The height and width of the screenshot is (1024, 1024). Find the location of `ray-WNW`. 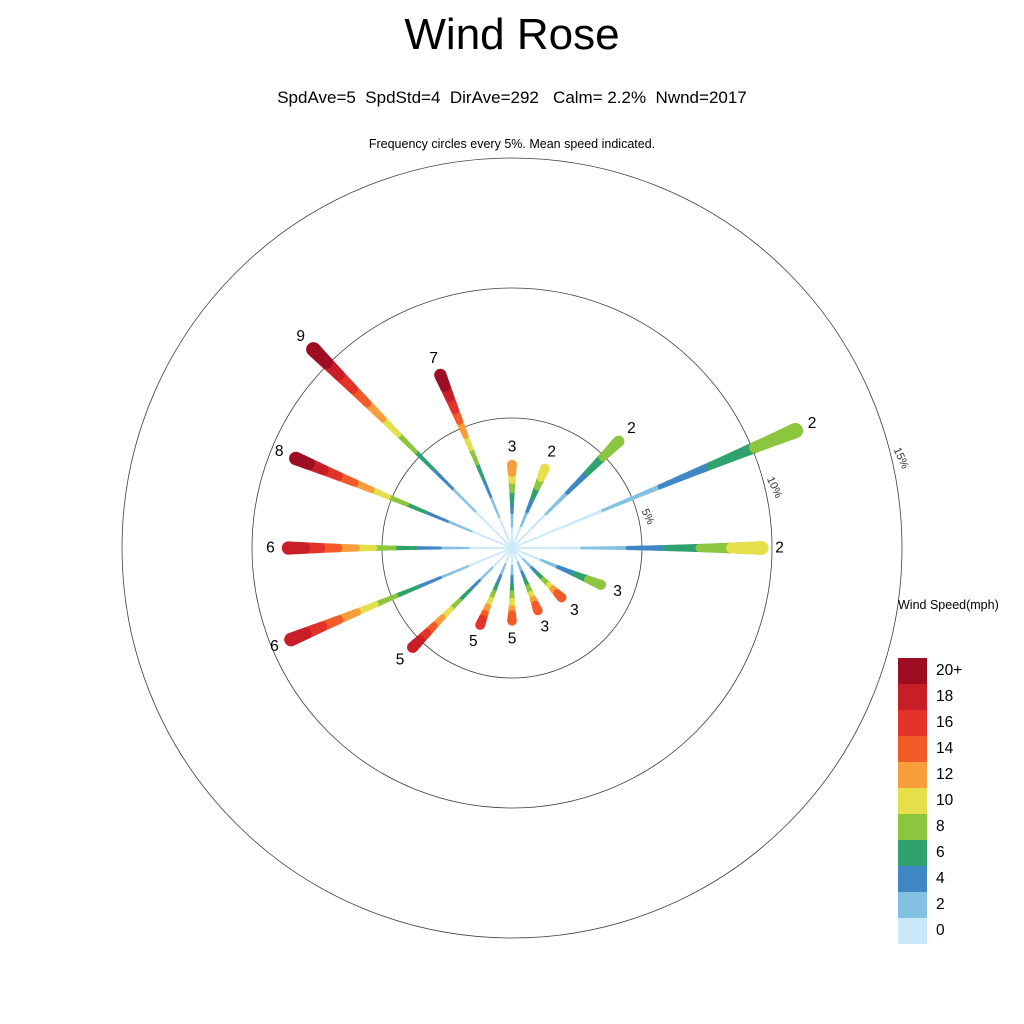

ray-WNW is located at coordinates (401, 500).